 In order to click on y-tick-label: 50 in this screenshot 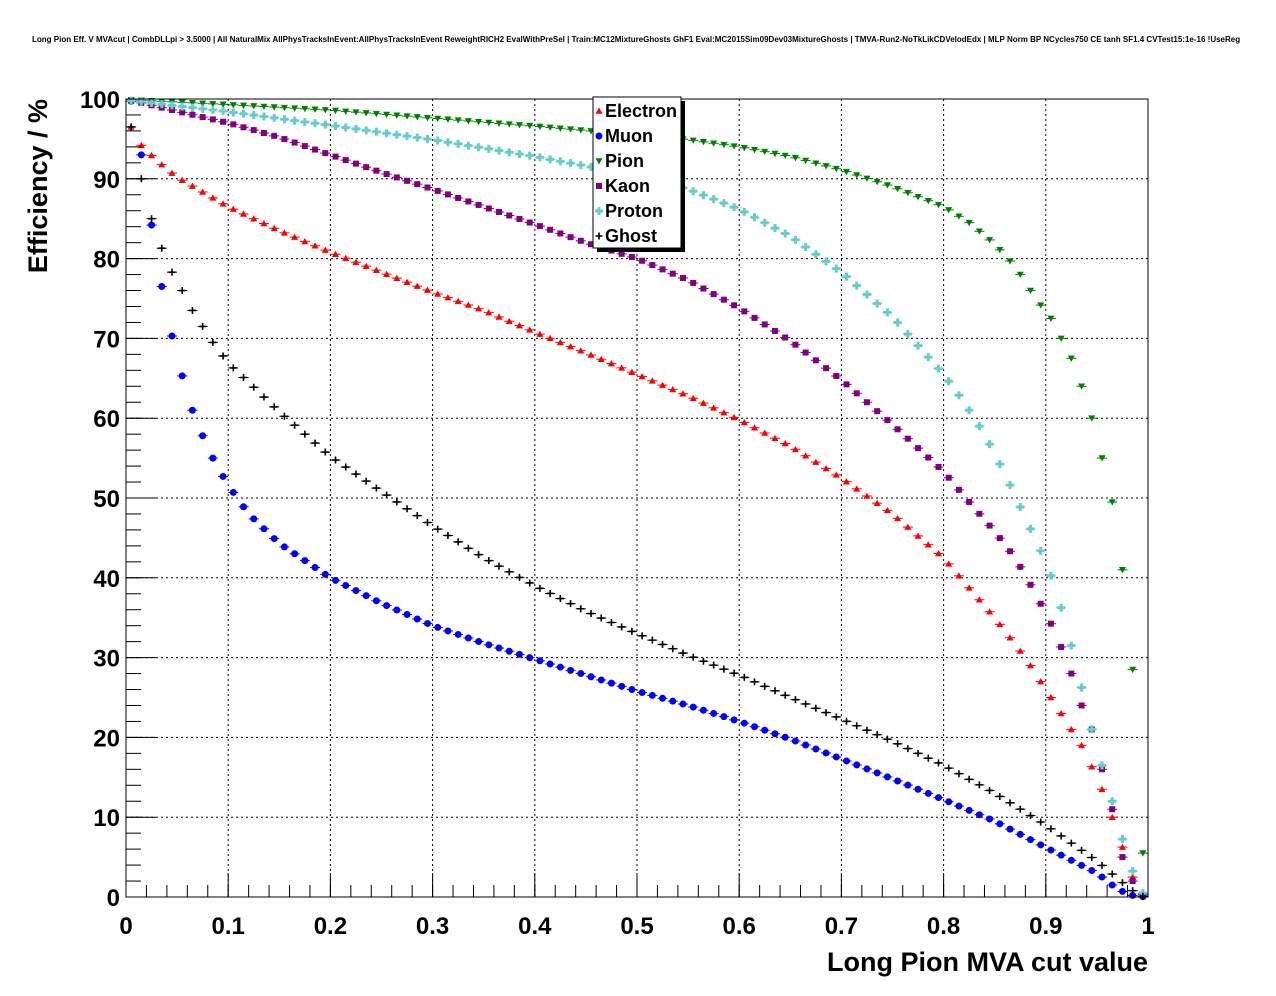, I will do `click(106, 499)`.